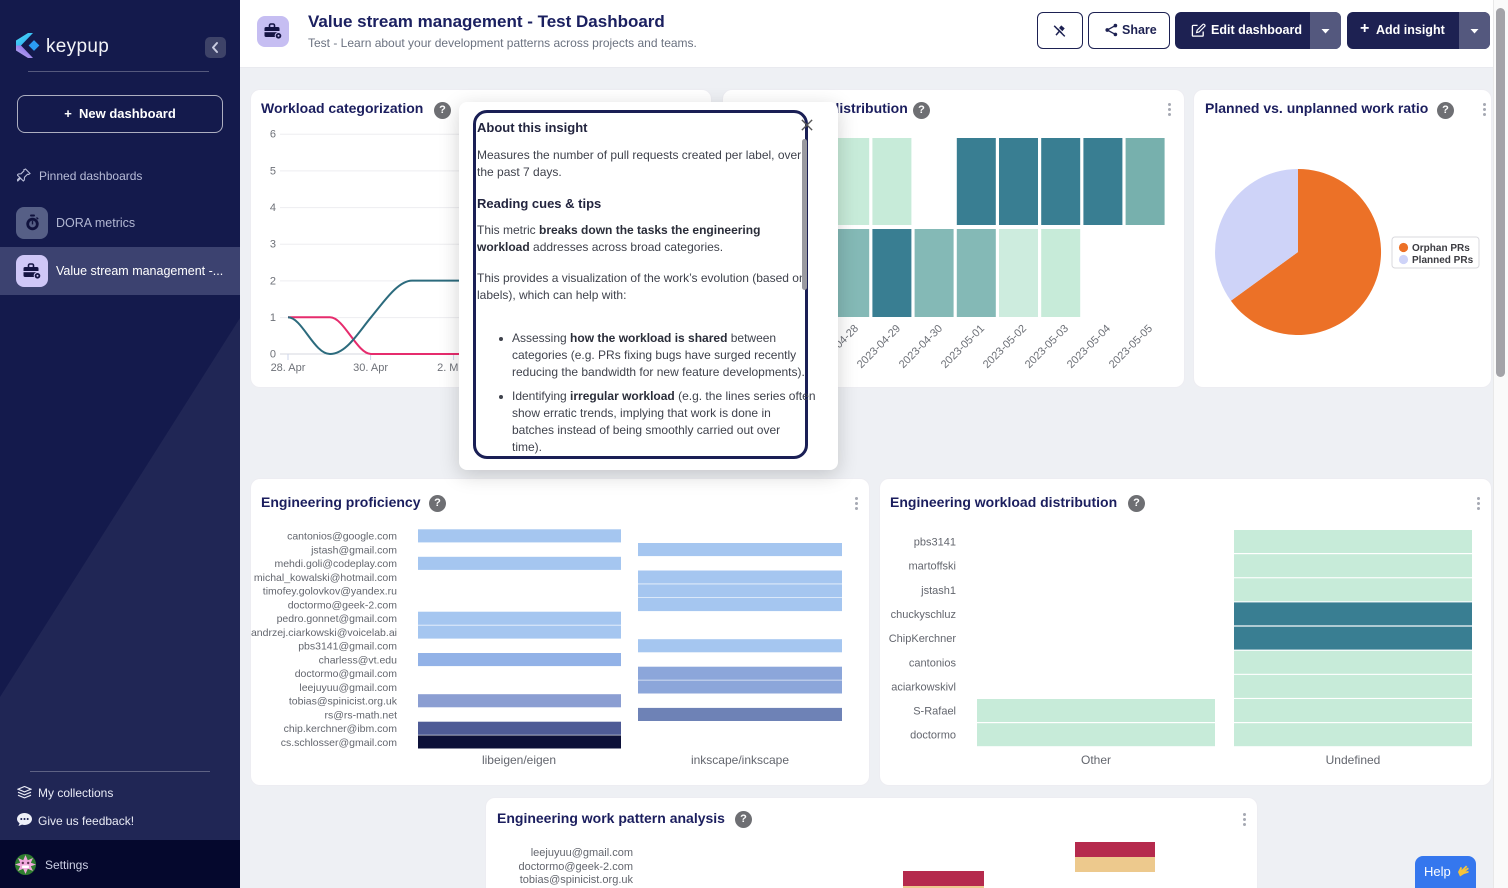 The height and width of the screenshot is (888, 1508). I want to click on svg-text: pedro.gonnet@gmail.com, so click(337, 619).